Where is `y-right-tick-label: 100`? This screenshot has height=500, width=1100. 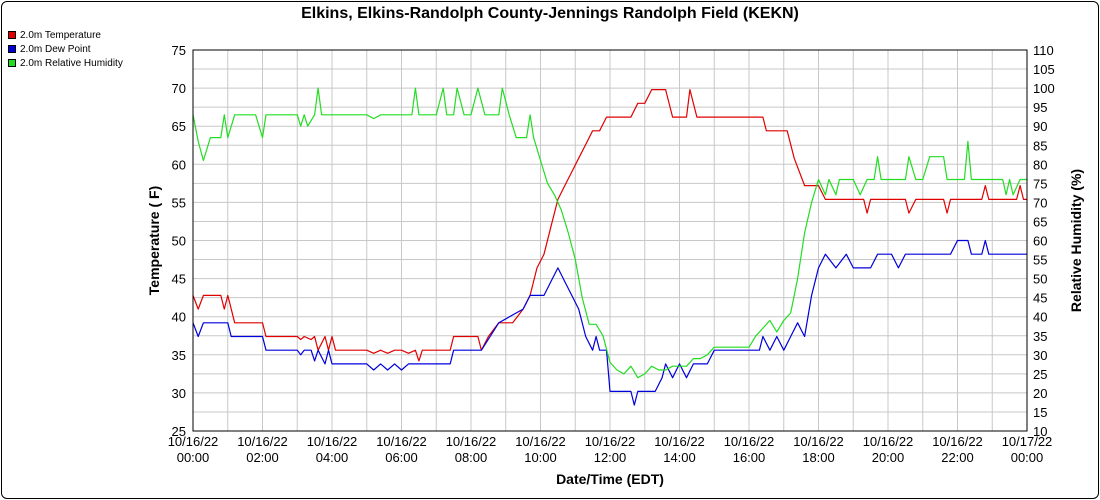 y-right-tick-label: 100 is located at coordinates (1044, 88).